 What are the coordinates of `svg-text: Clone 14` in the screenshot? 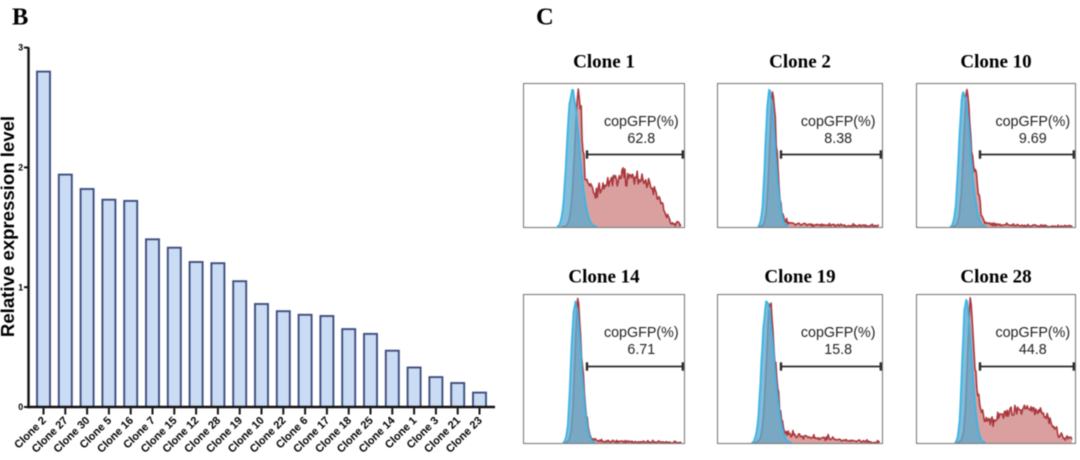 It's located at (604, 277).